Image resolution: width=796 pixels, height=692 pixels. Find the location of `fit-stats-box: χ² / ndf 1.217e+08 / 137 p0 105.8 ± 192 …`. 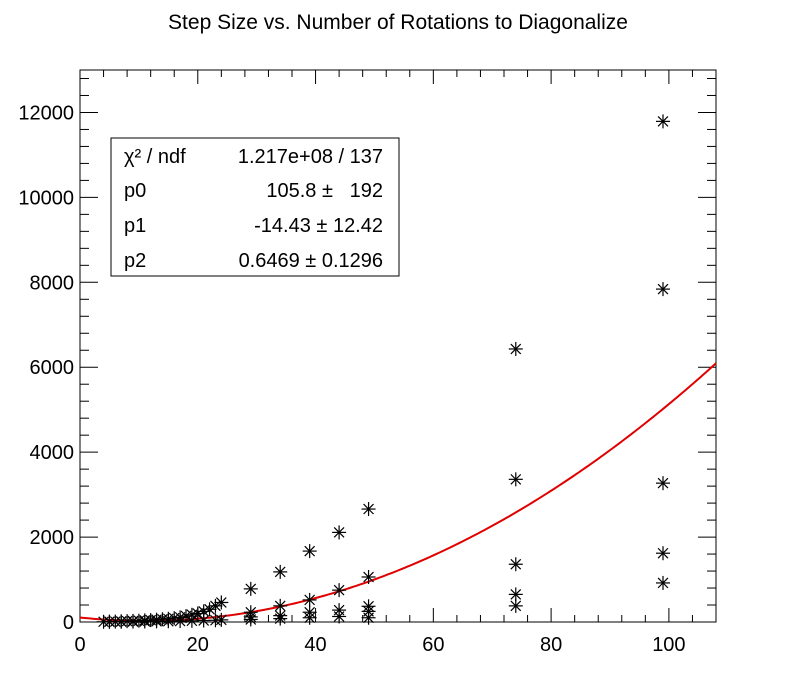

fit-stats-box: χ² / ndf 1.217e+08 / 137 p0 105.8 ± 192 … is located at coordinates (255, 207).